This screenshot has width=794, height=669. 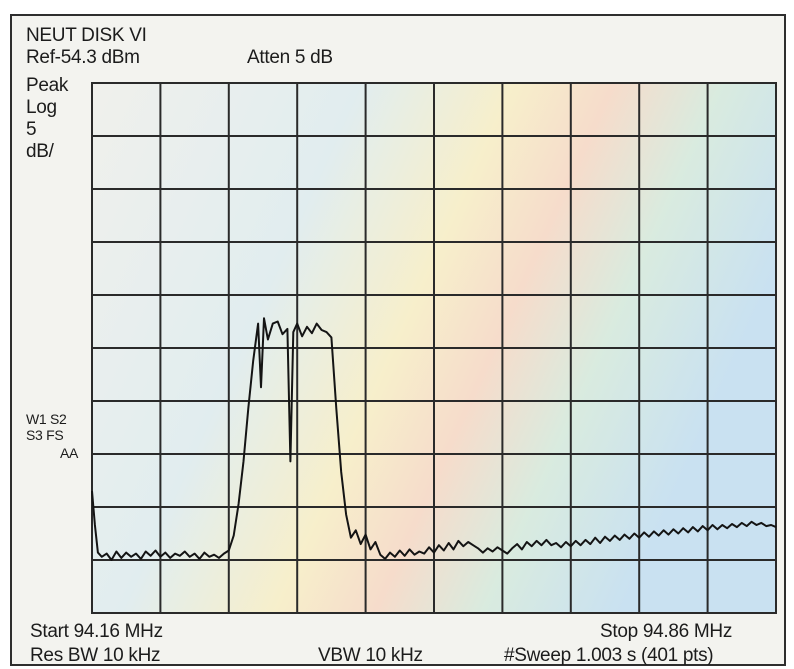 I want to click on video-bandwidth: VBW 10 kHz, so click(x=370, y=655).